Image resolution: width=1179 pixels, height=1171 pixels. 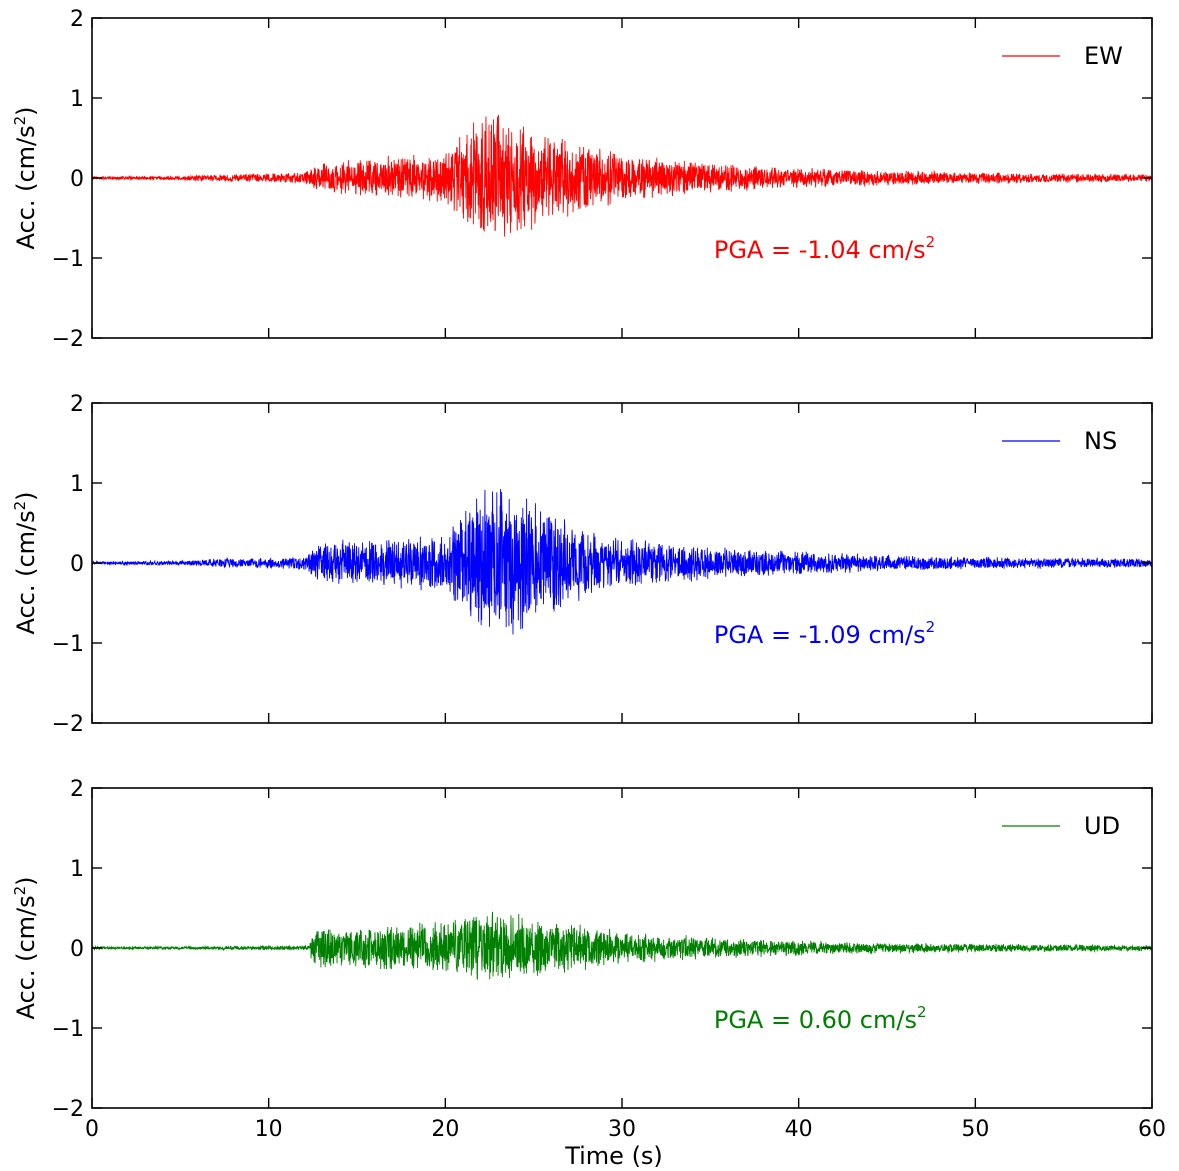 I want to click on series-line-ud, so click(x=622, y=945).